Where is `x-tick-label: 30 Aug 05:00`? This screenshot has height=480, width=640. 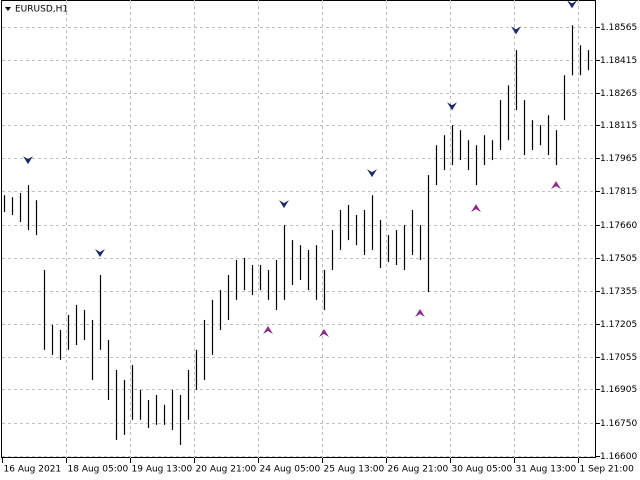
x-tick-label: 30 Aug 05:00 is located at coordinates (482, 470).